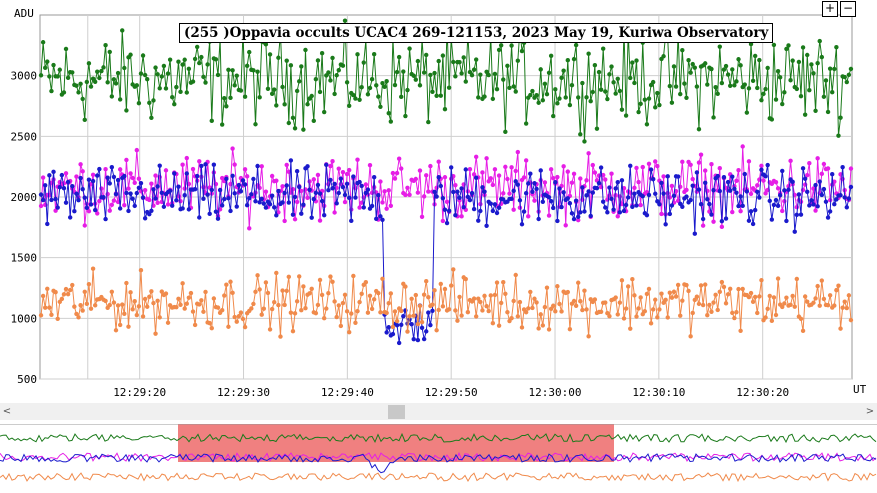 Image resolution: width=877 pixels, height=493 pixels. Describe the element at coordinates (870, 411) in the screenshot. I see `scroll-right-arrow-icon: >` at that location.